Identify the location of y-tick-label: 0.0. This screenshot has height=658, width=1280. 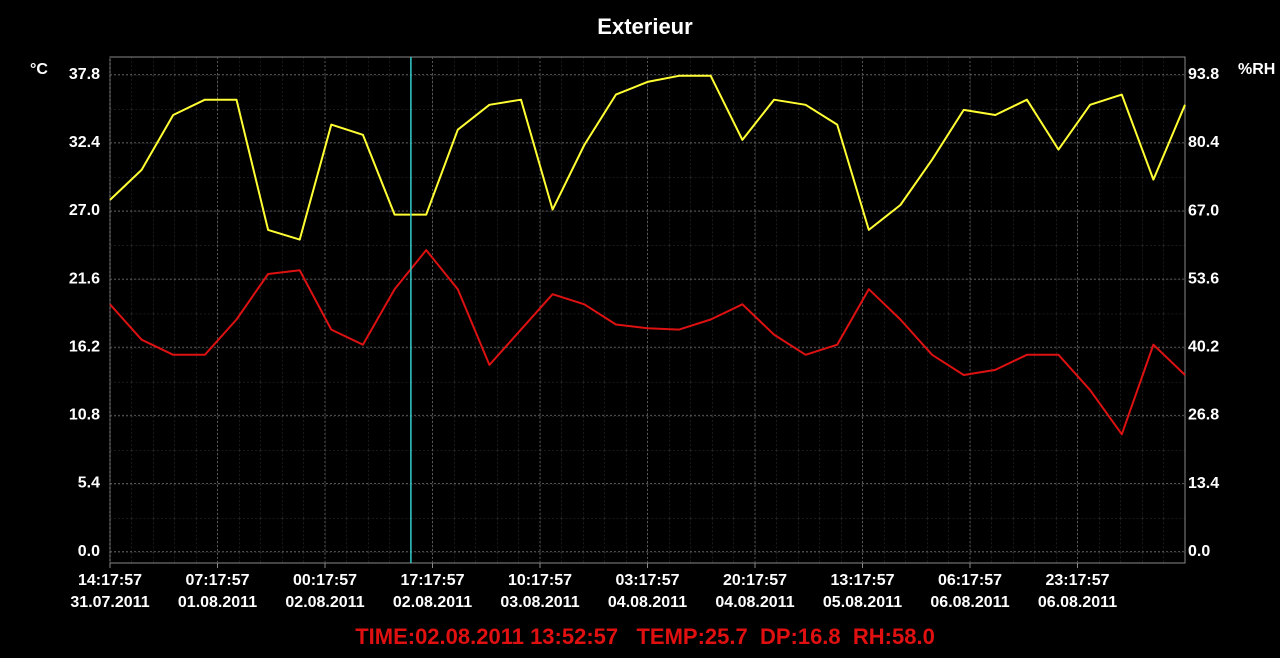
(89, 551).